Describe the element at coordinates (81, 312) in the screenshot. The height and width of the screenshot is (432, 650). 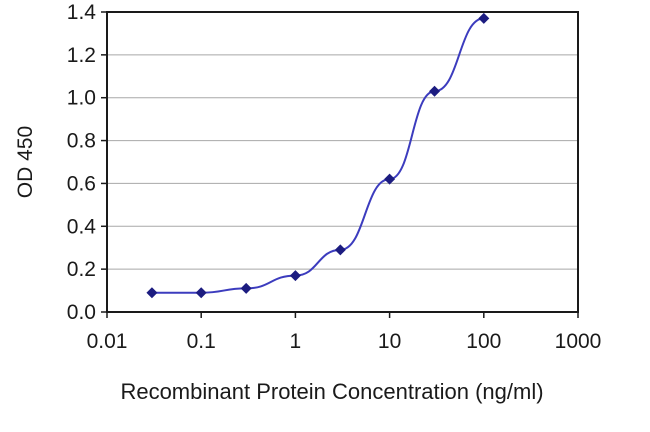
I see `y-tick-label: 0.0` at that location.